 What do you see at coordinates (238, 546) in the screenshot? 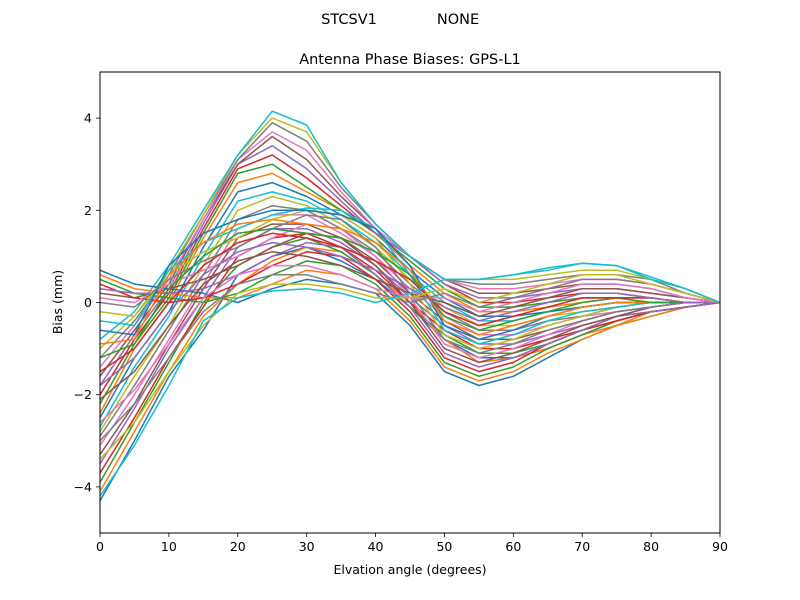
I see `x-tick-label: 20` at bounding box center [238, 546].